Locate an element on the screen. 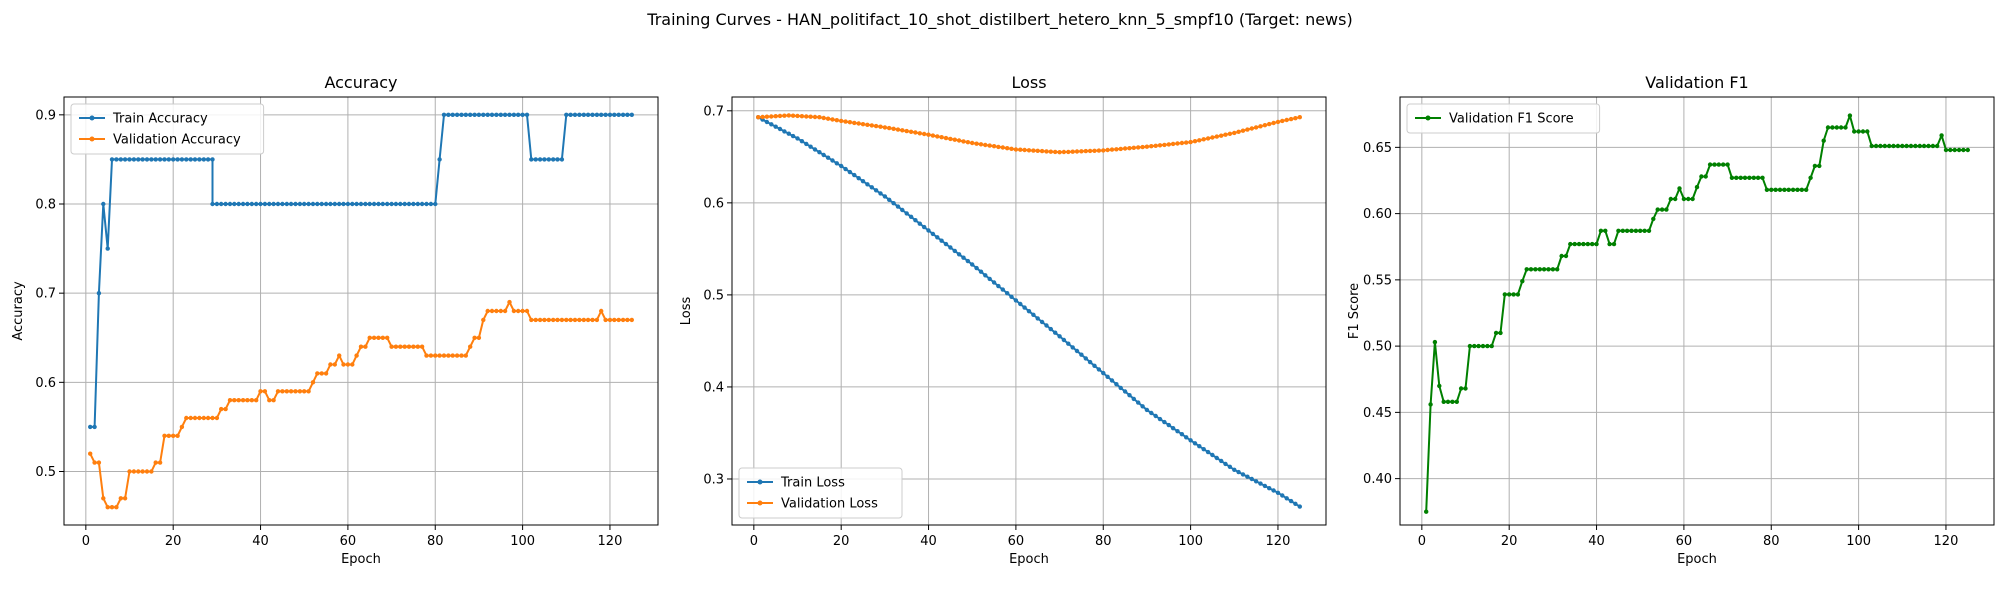 The image size is (2000, 600). legend-label: Train Loss is located at coordinates (812, 483).